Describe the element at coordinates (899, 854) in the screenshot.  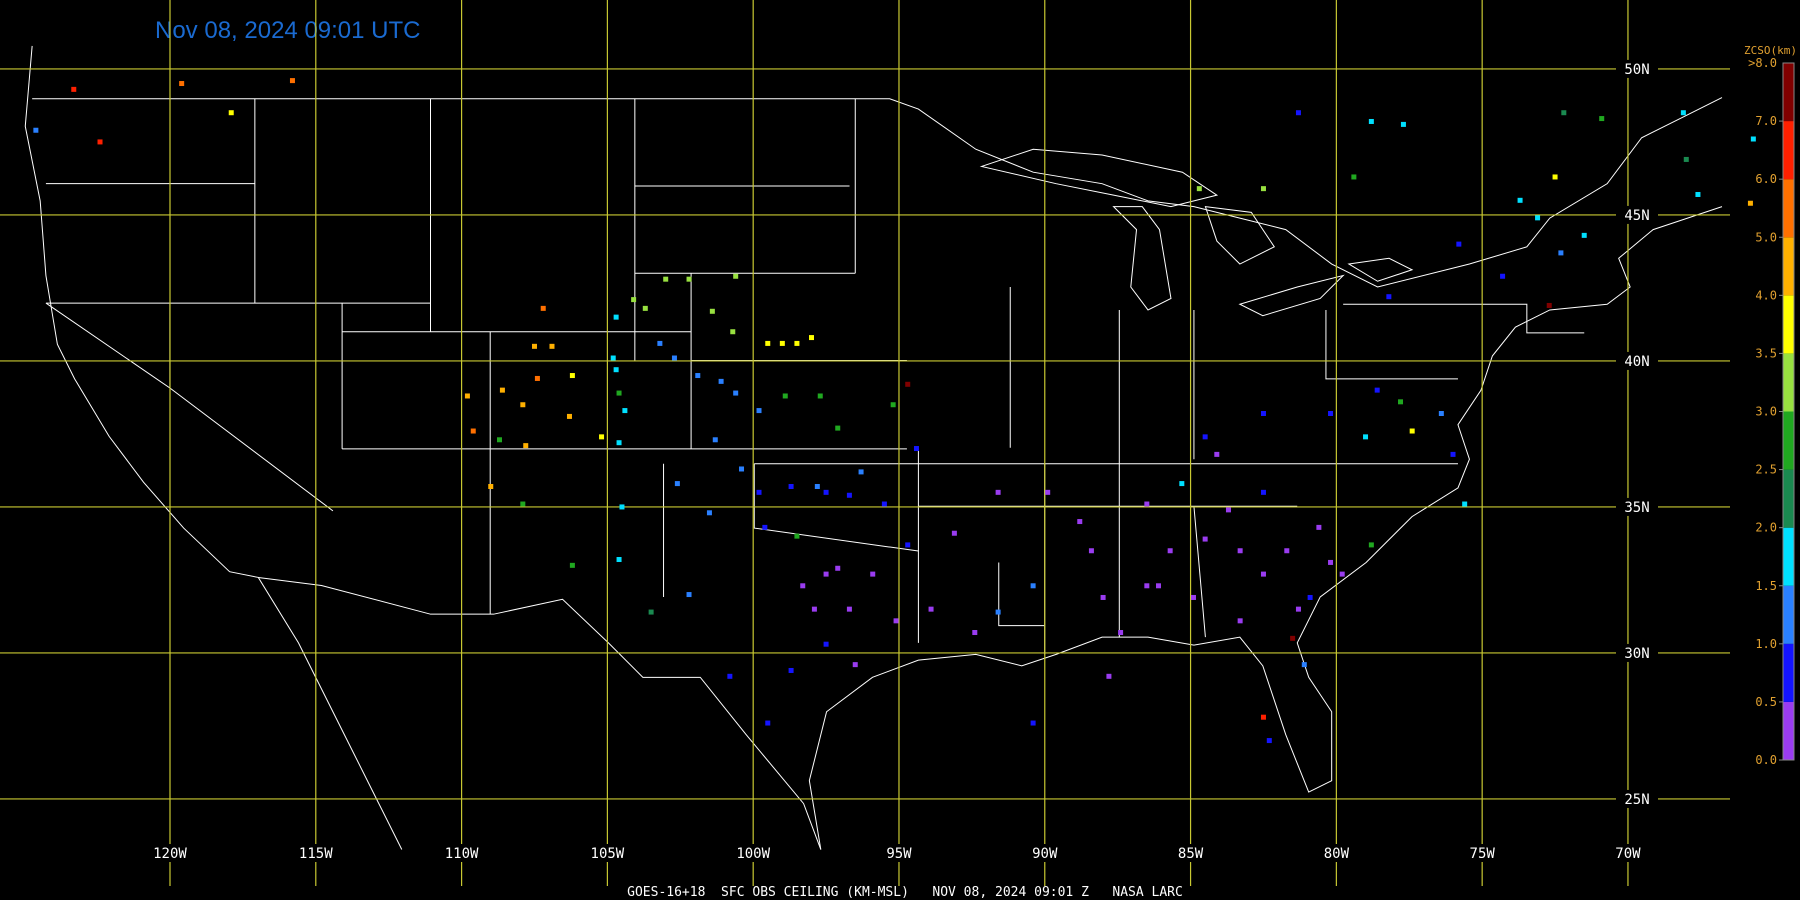
I see `longitude-label: 95W` at that location.